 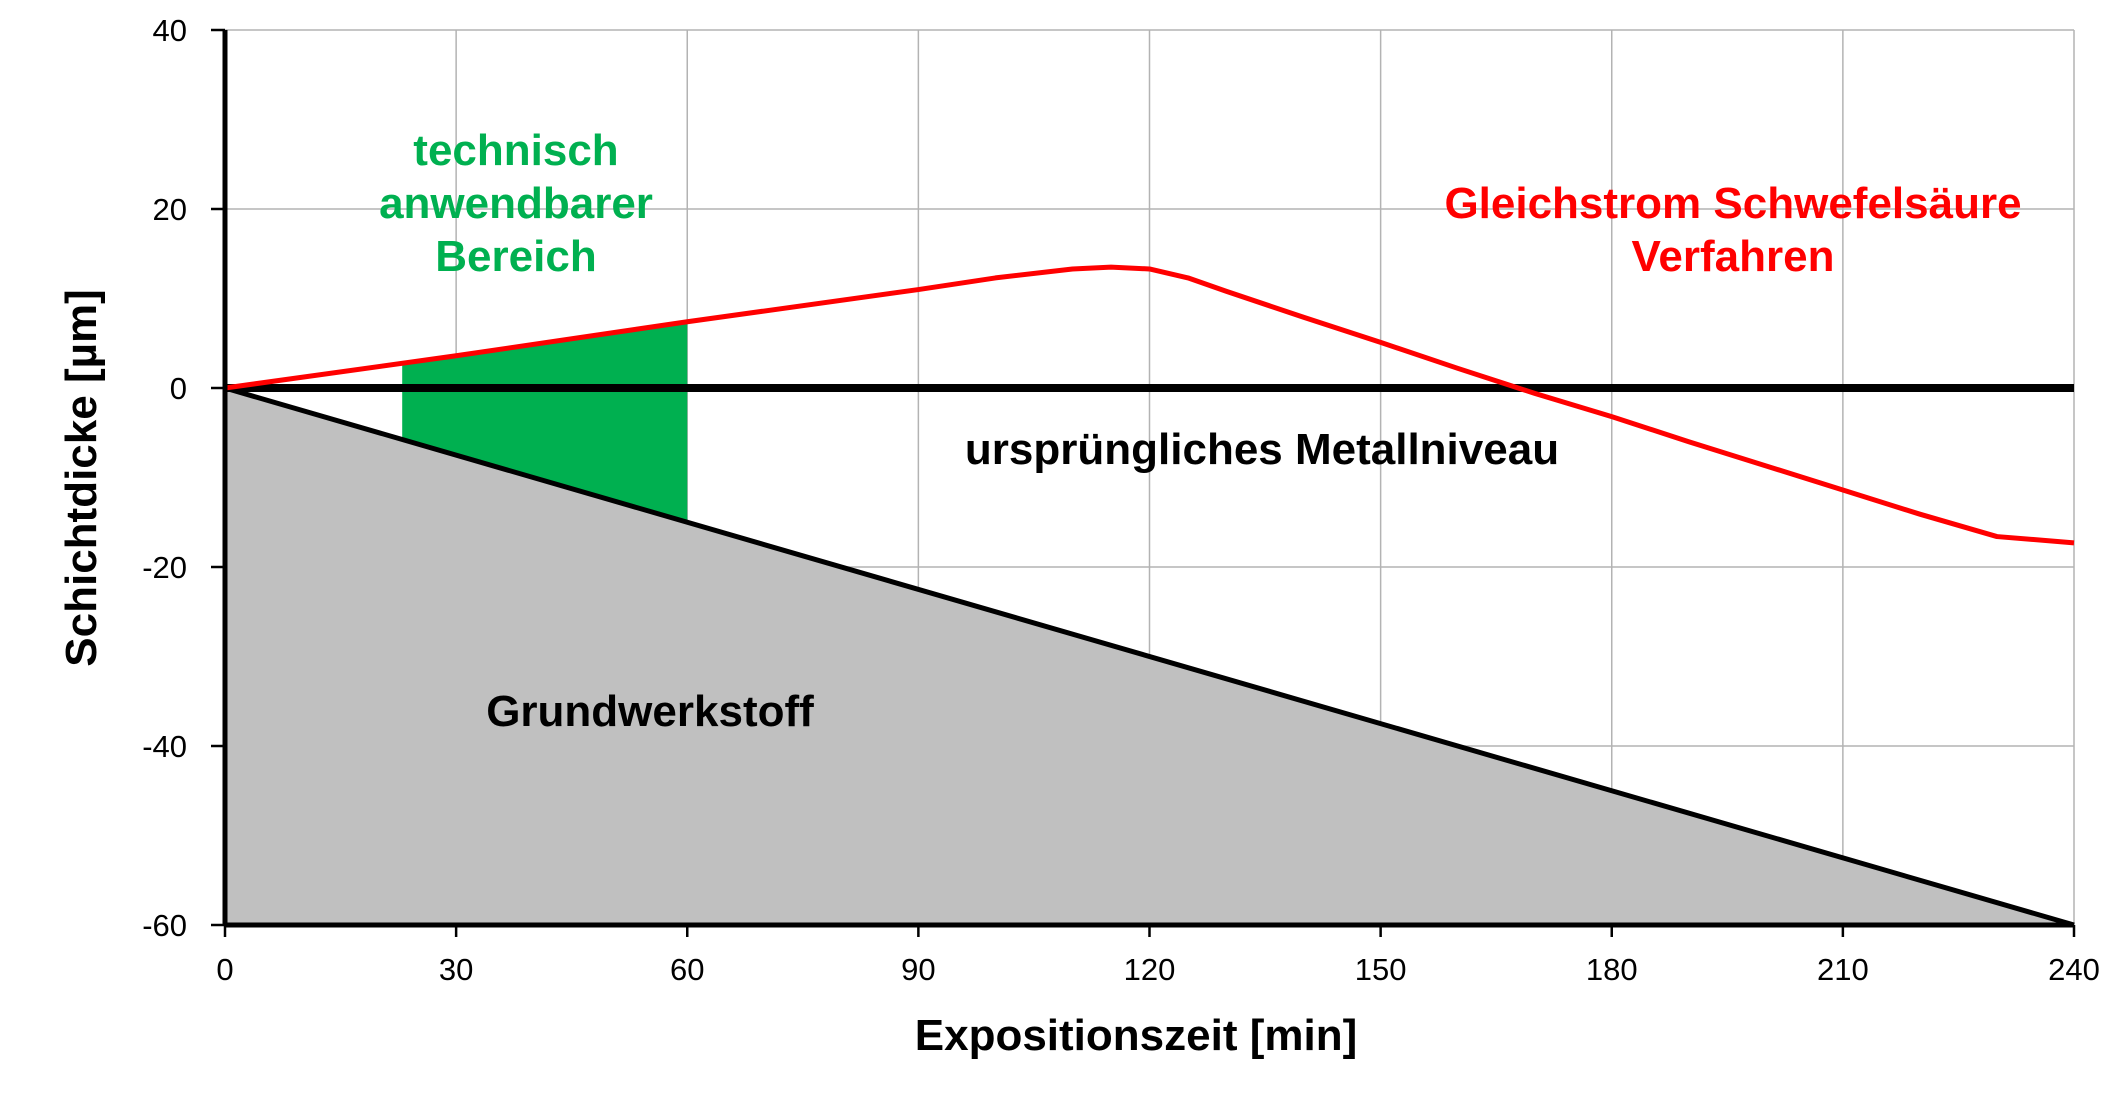 I want to click on green-region-label-line-2: anwendbarer, so click(x=516, y=203).